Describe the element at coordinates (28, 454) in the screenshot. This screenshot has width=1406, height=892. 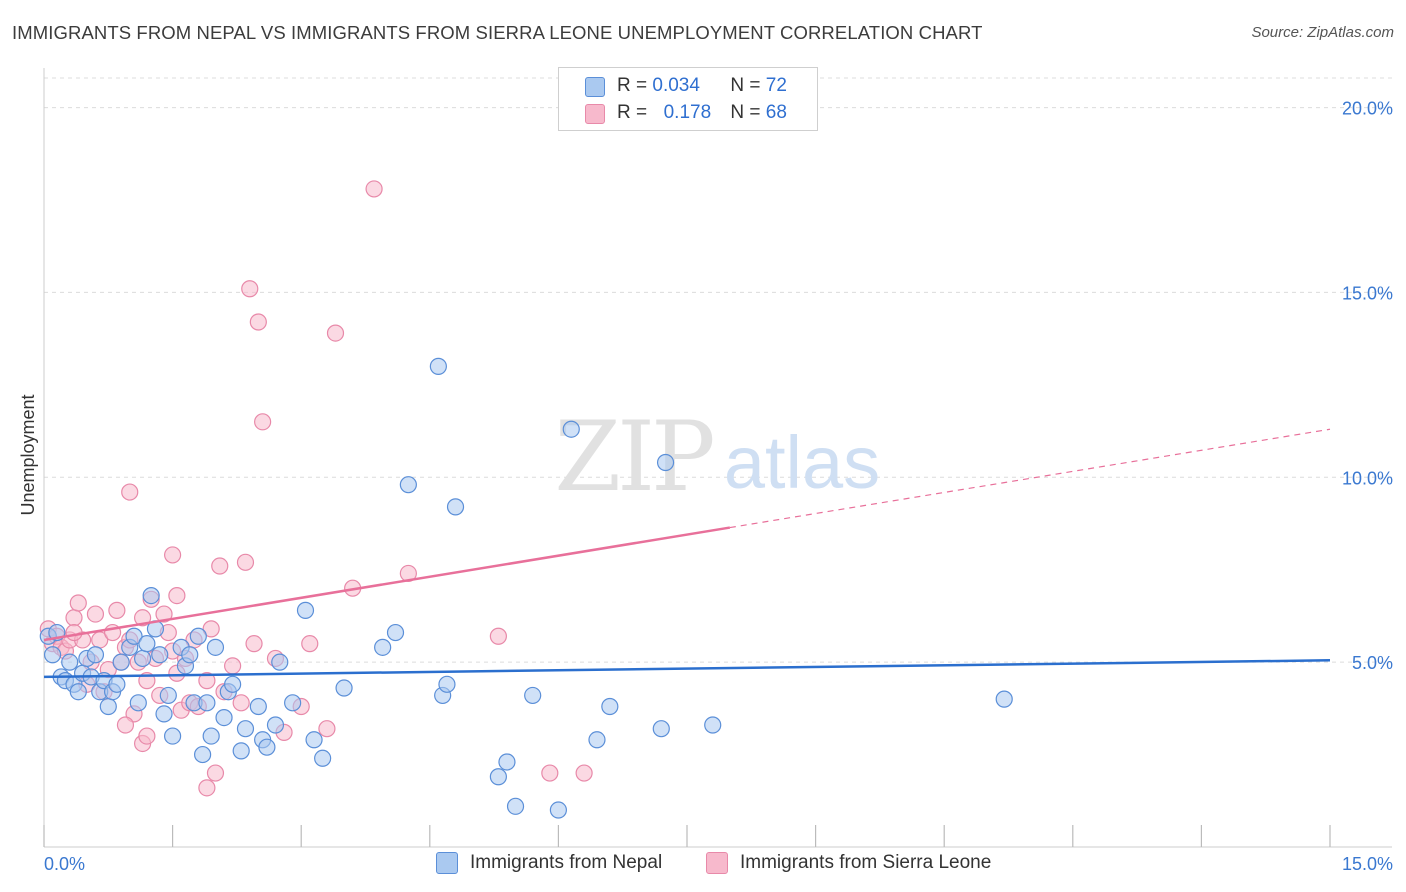
I see `y-axis-label: Unemployment` at that location.